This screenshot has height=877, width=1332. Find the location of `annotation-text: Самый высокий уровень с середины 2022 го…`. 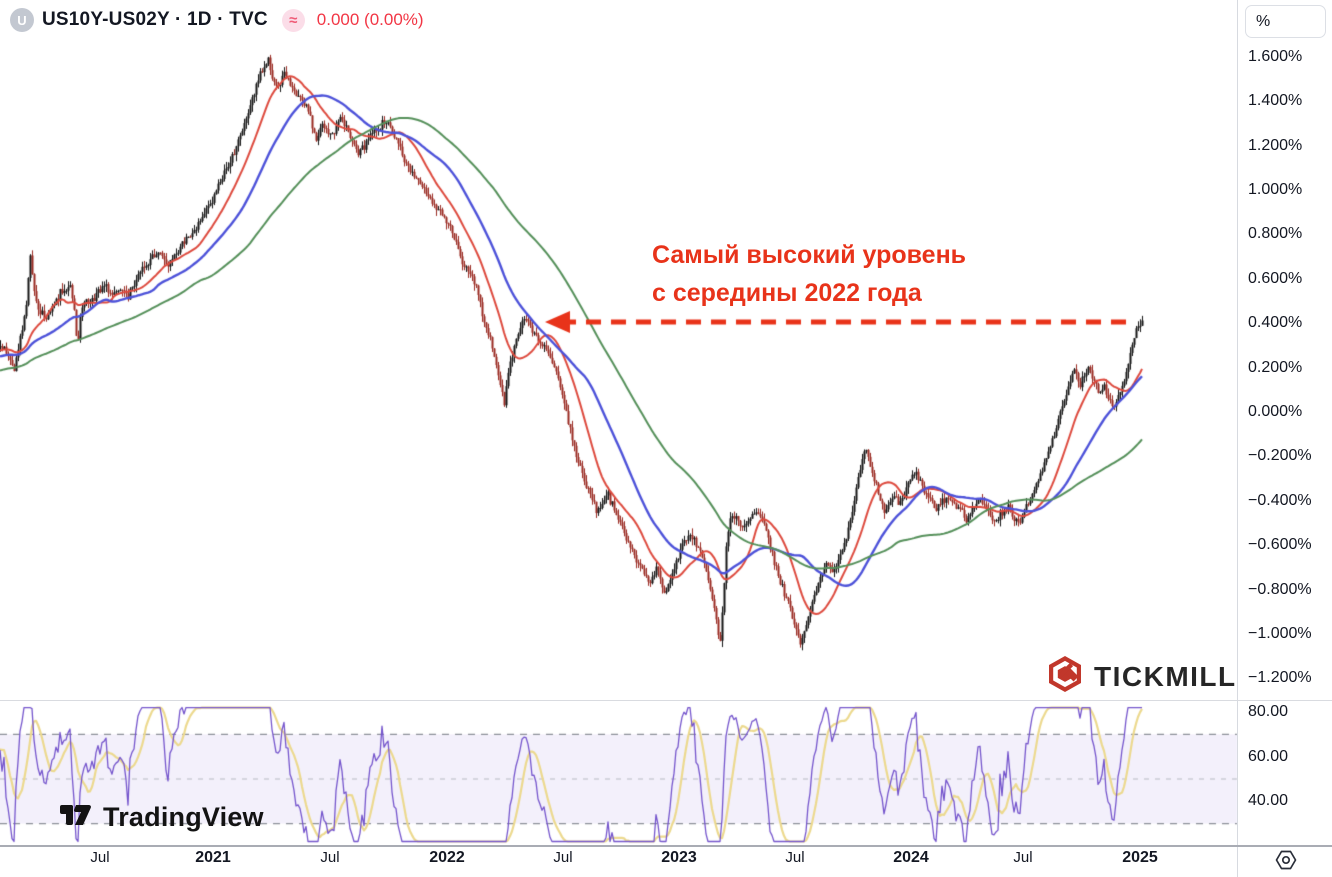

annotation-text: Самый высокий уровень с середины 2022 го… is located at coordinates (809, 274).